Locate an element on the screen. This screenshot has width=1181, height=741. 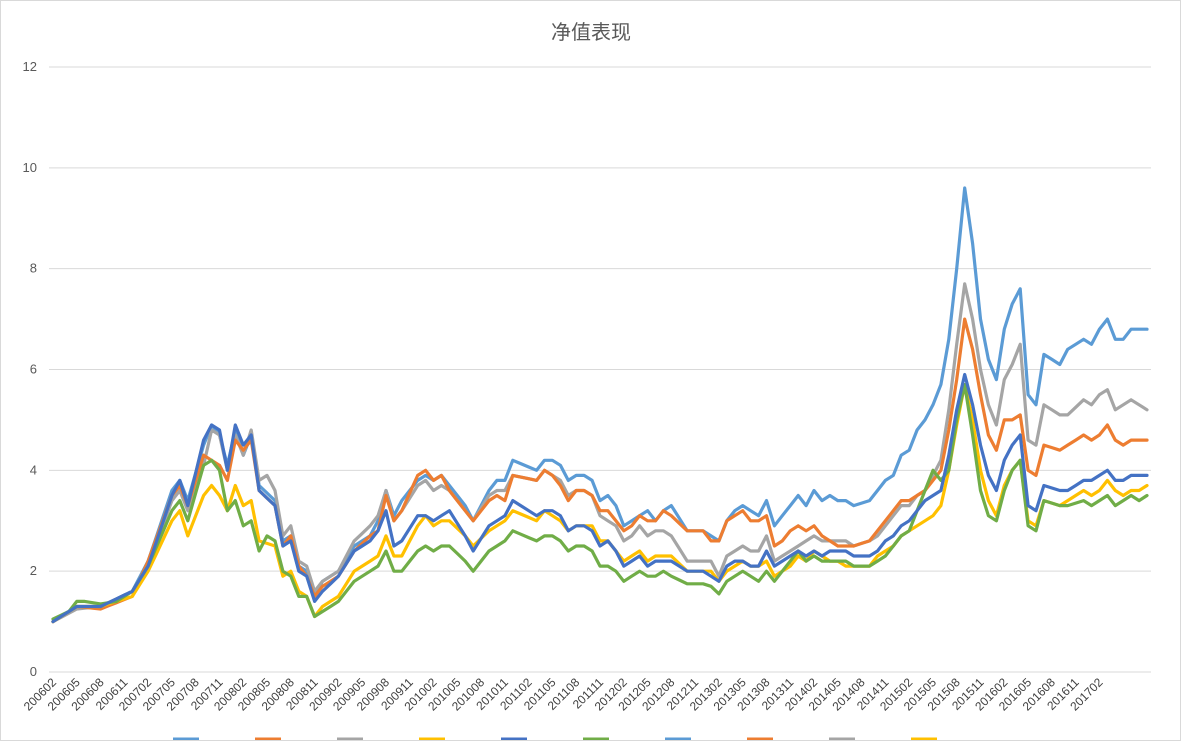
y-tick-label: 8 is located at coordinates (33, 268).